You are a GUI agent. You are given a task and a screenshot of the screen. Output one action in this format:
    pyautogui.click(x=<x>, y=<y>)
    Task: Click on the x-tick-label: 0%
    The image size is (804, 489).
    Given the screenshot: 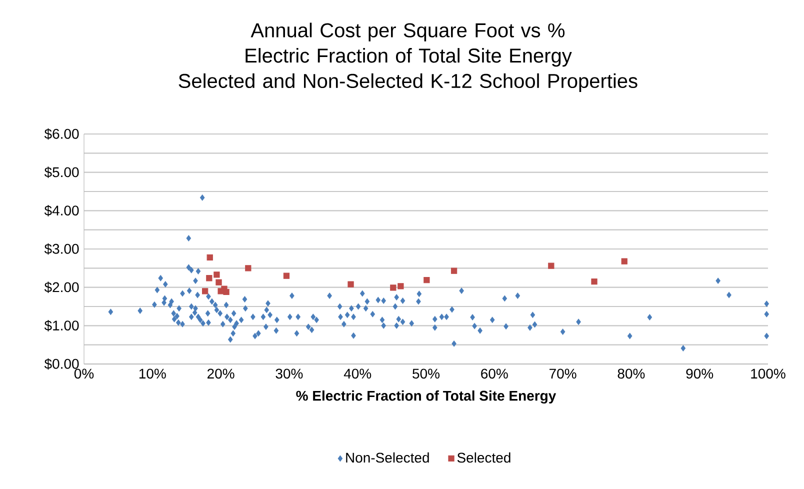 What is the action you would take?
    pyautogui.click(x=84, y=373)
    